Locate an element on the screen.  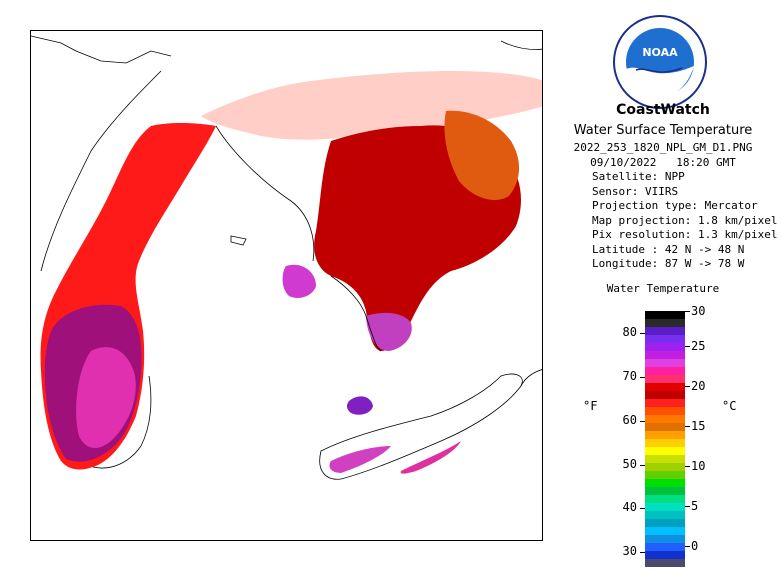
time-value: 18:20 GMT is located at coordinates (706, 162).